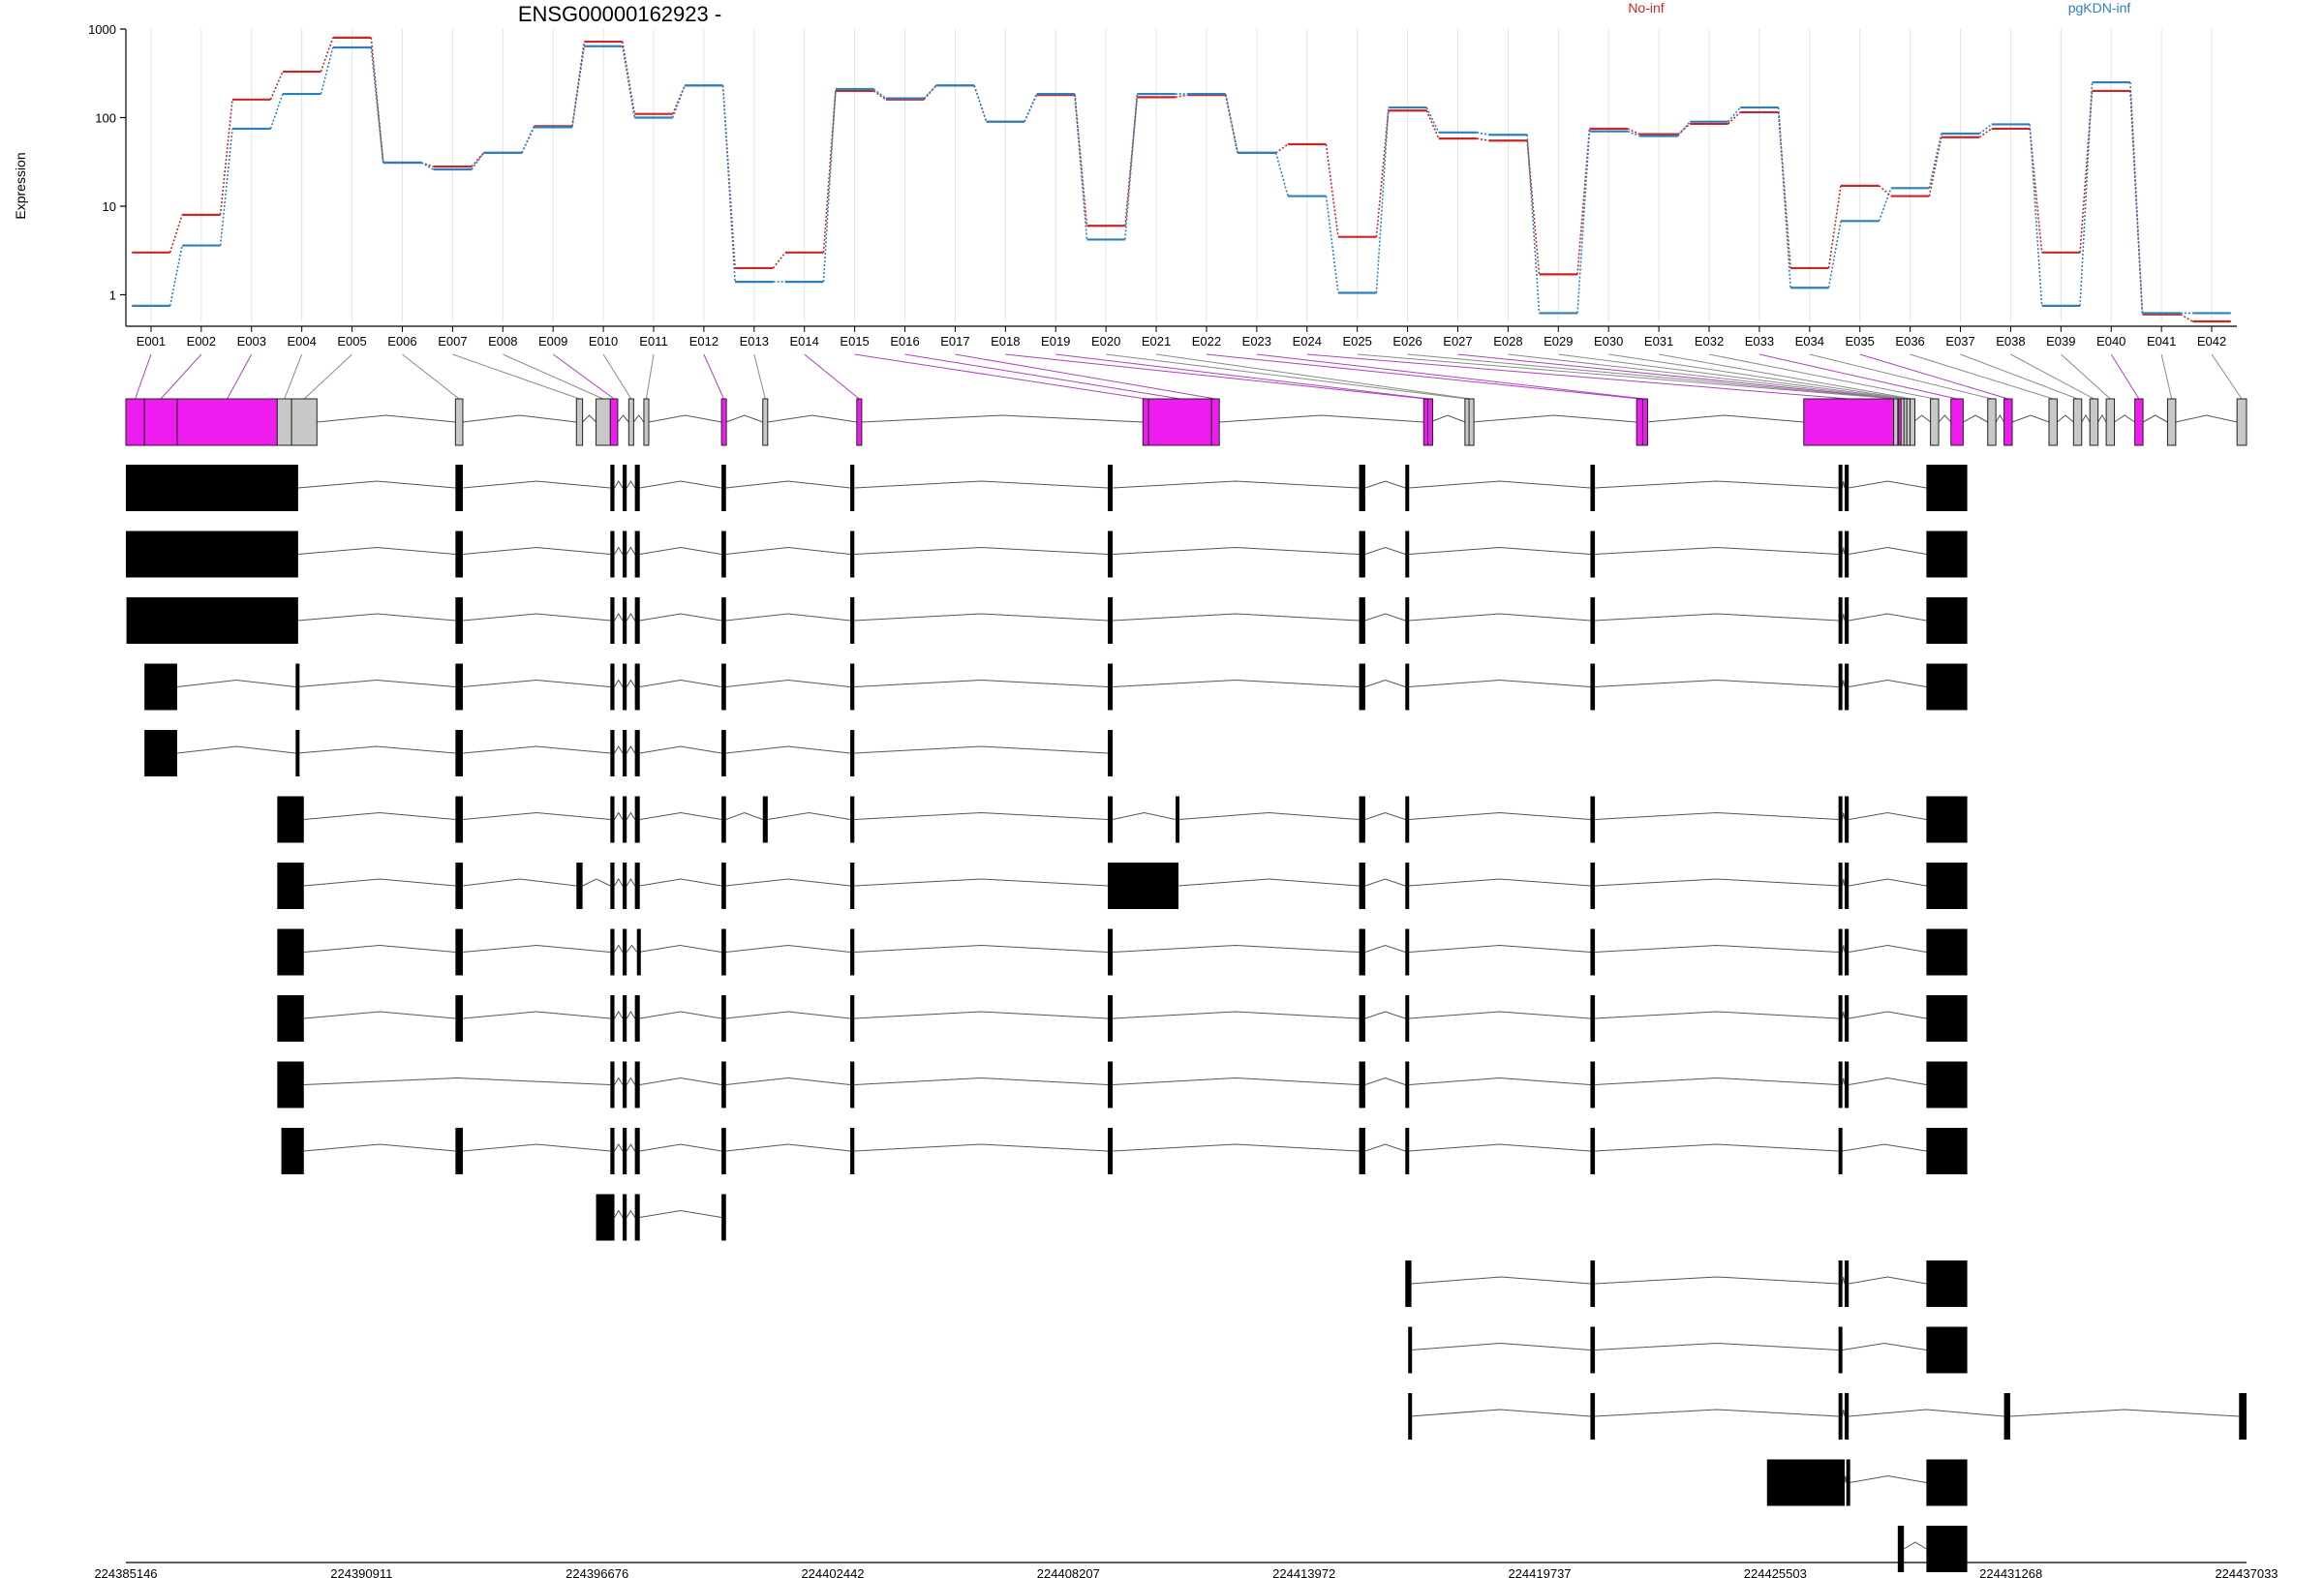 The width and height of the screenshot is (2324, 1578). I want to click on genomic-coordinate-label: 224413972, so click(1303, 1572).